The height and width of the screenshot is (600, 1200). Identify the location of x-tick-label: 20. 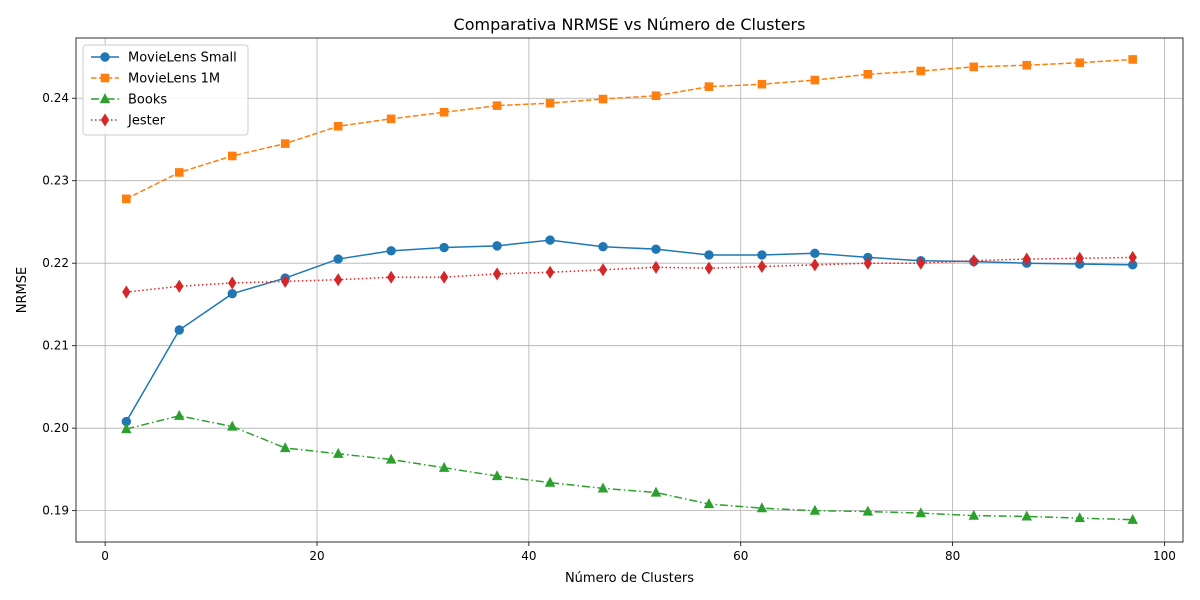
(316, 556).